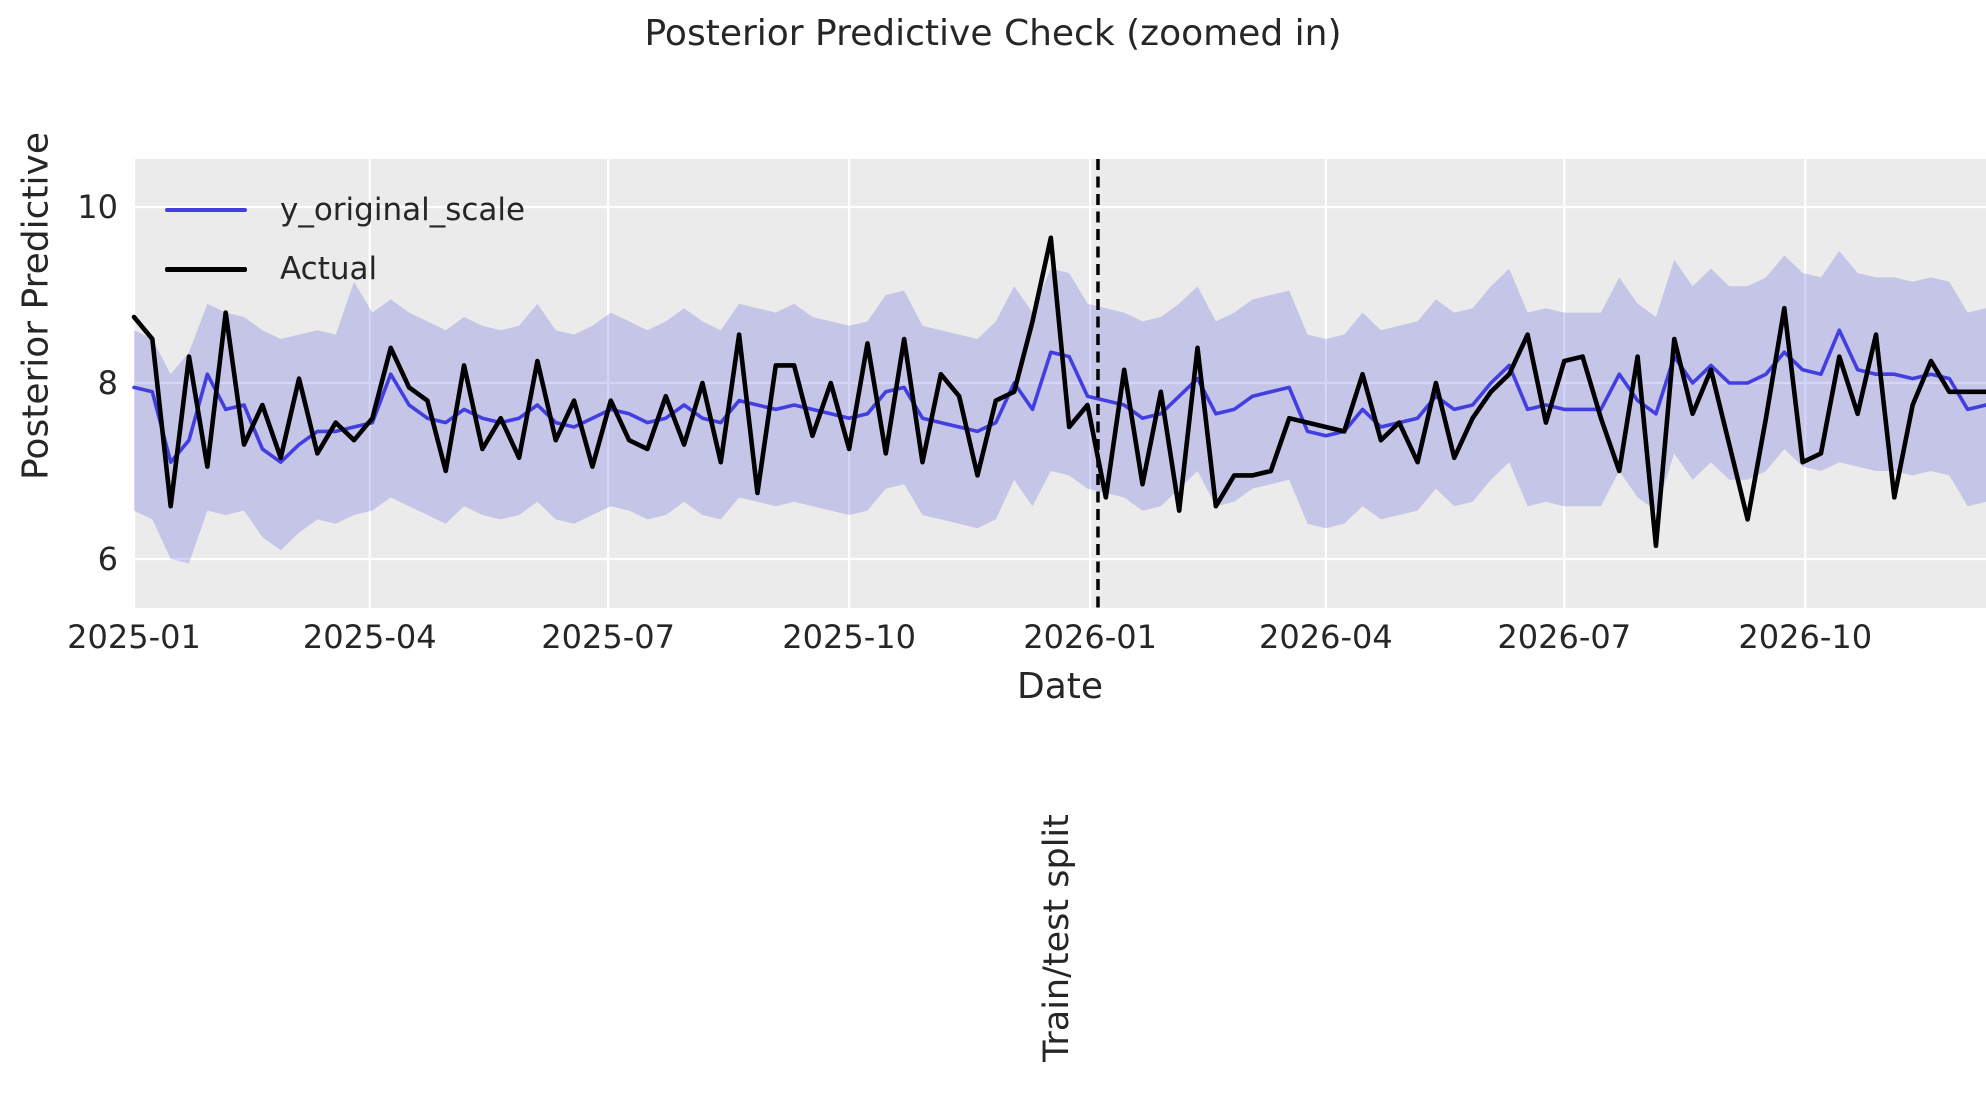  Describe the element at coordinates (1090, 637) in the screenshot. I see `x-tick-label: 2026-01` at that location.